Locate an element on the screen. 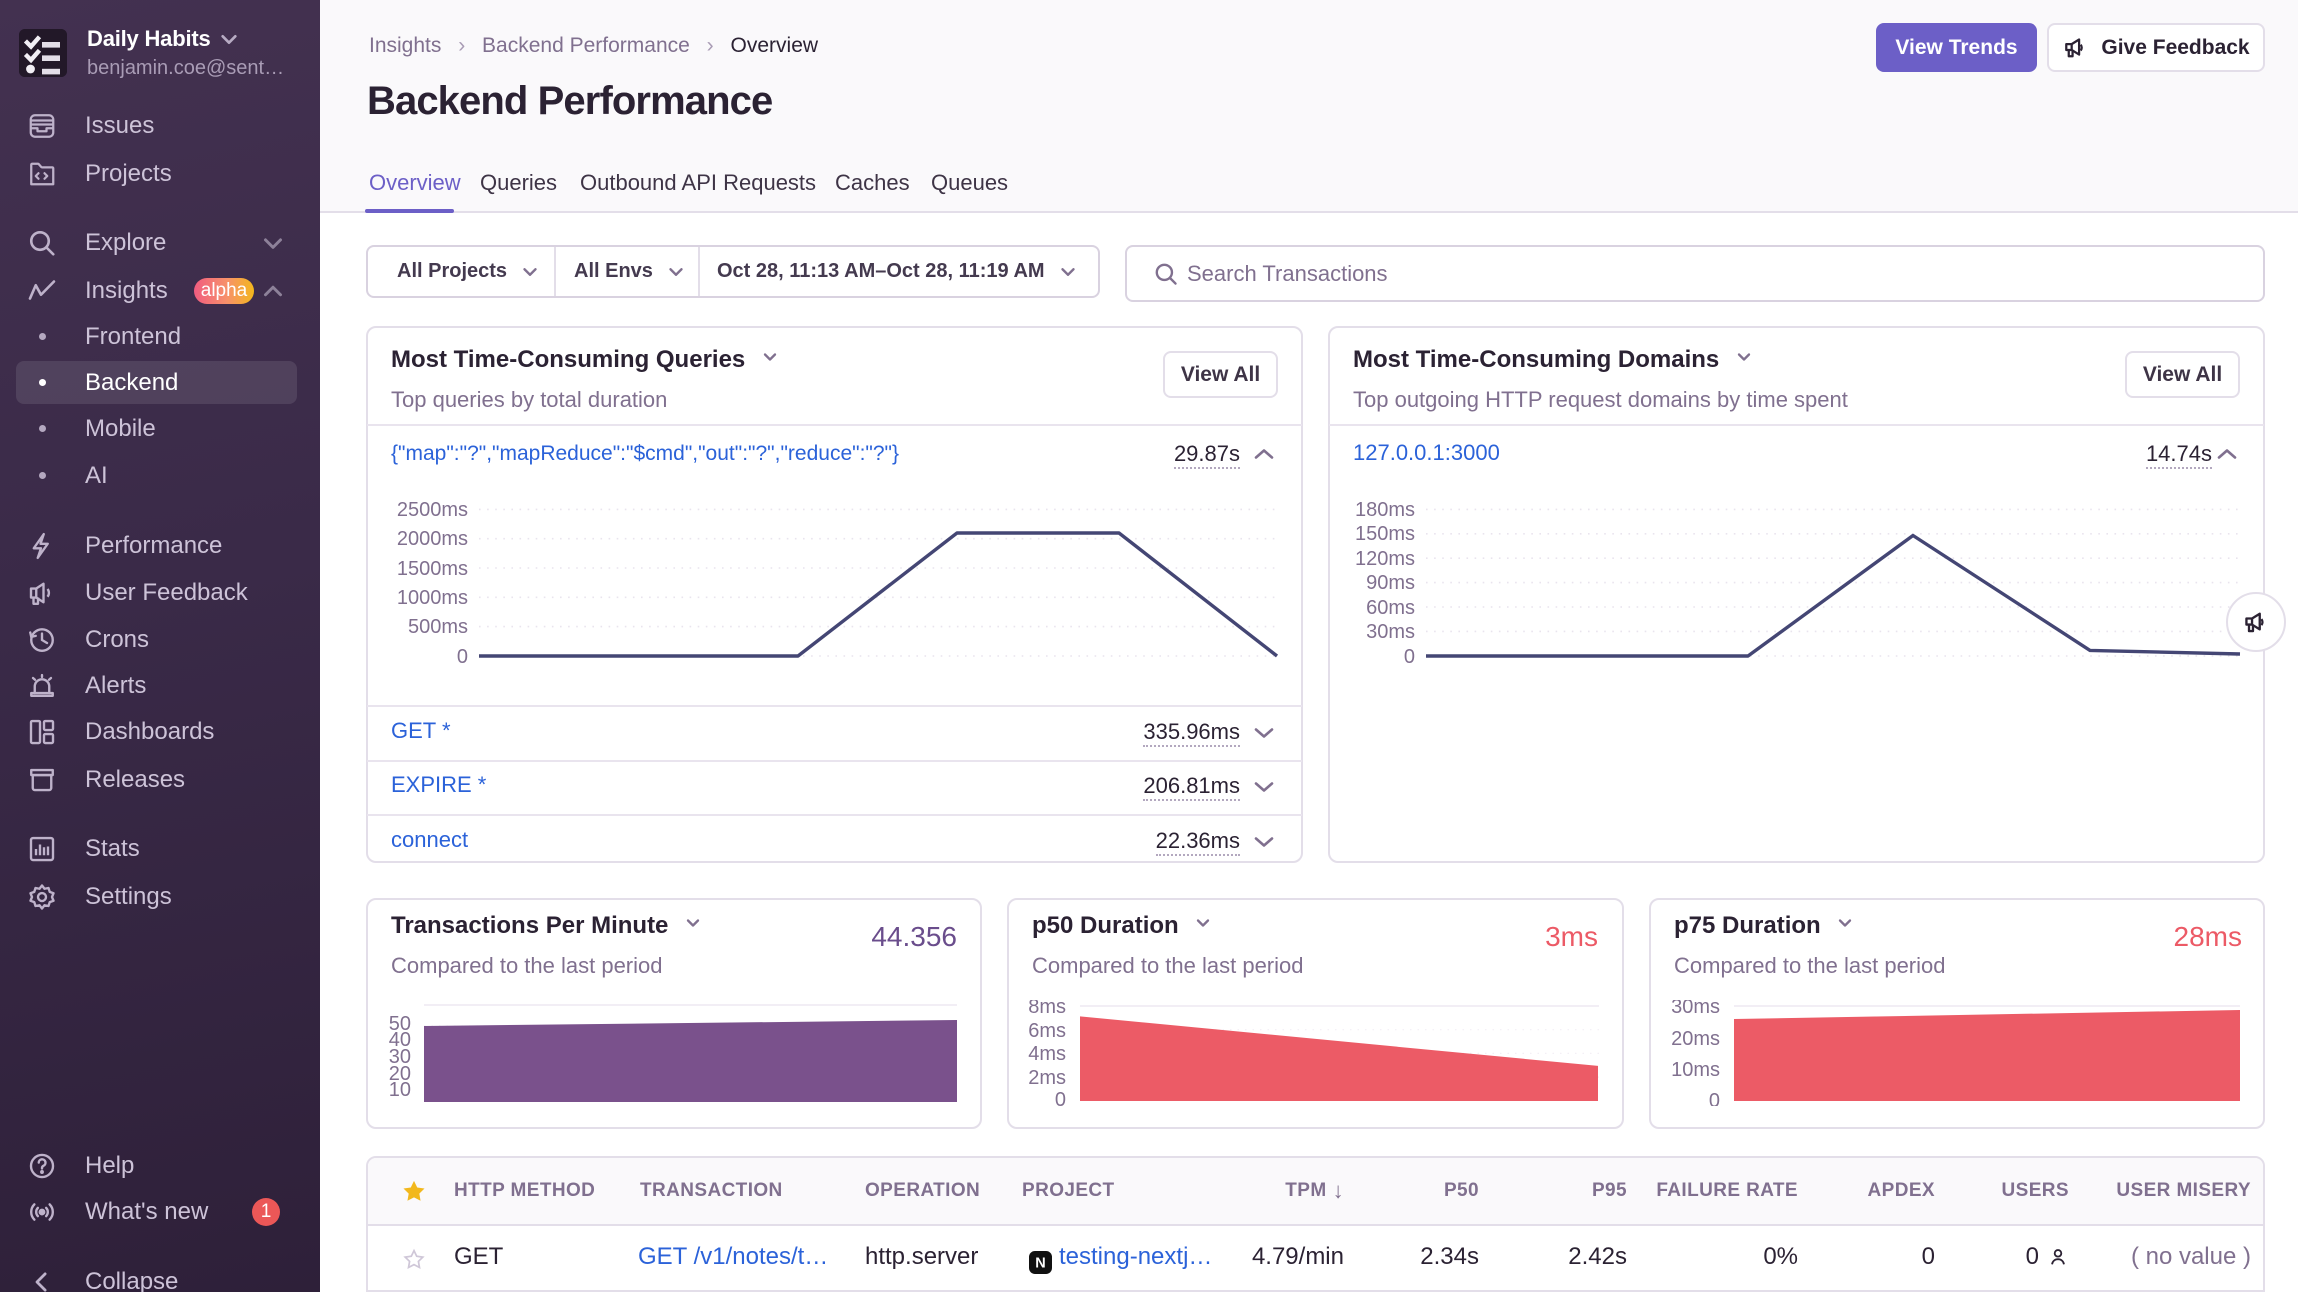 This screenshot has width=2298, height=1292. svg-text: 90ms is located at coordinates (1390, 583).